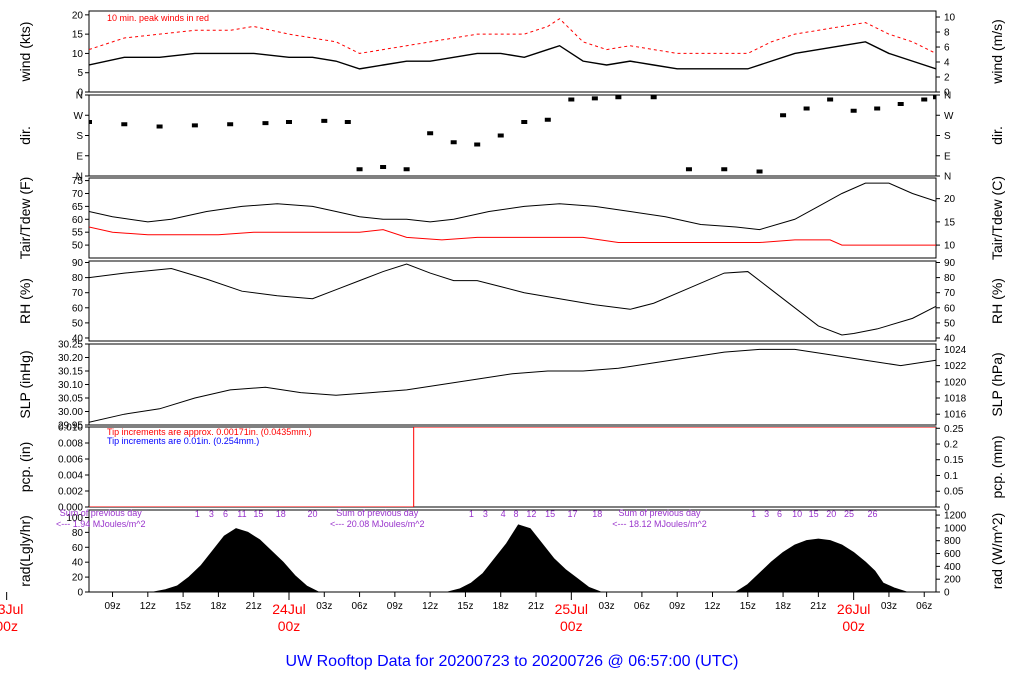 This screenshot has height=700, width=1024. Describe the element at coordinates (258, 514) in the screenshot. I see `rad-hour-mark: 15` at that location.